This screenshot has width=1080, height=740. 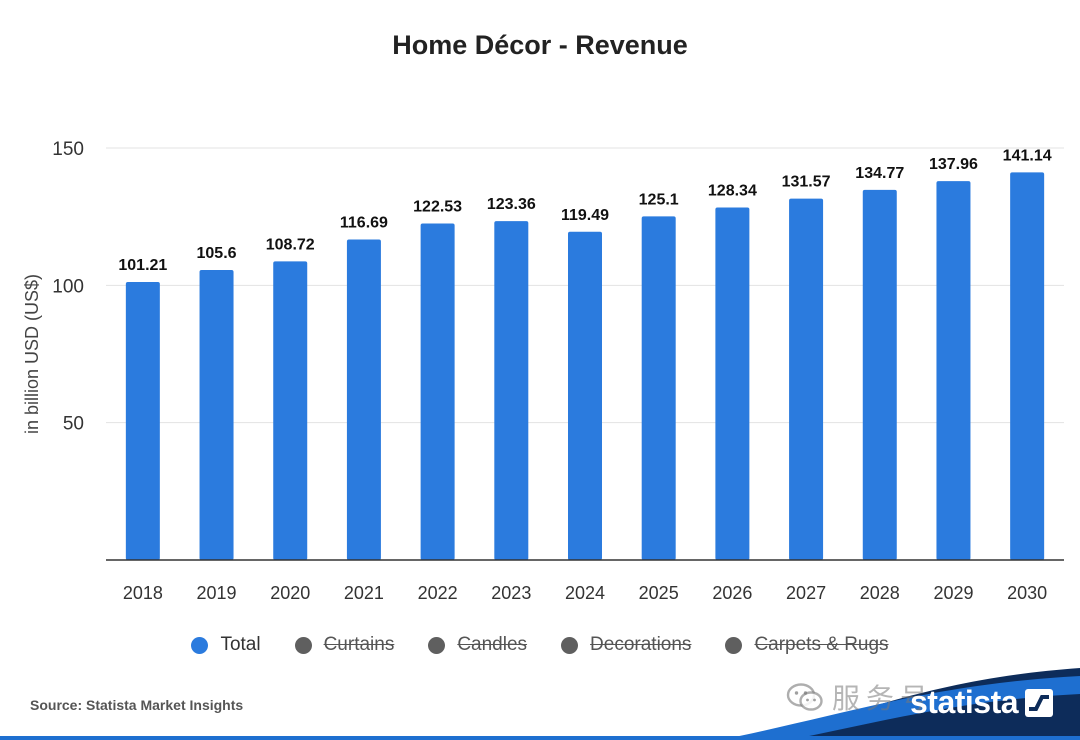 I want to click on y-tick-label: 150, so click(x=68, y=149).